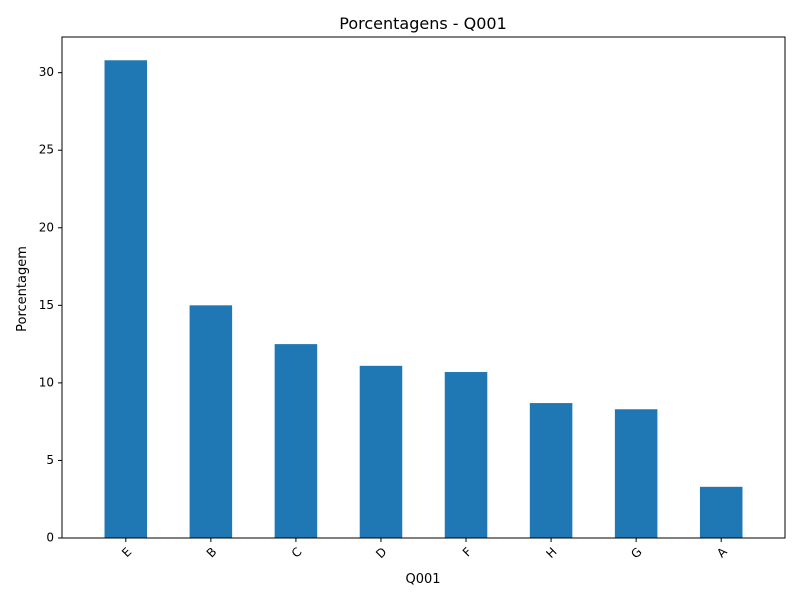 The width and height of the screenshot is (800, 604). What do you see at coordinates (46, 382) in the screenshot?
I see `y-tick-label-10: 10` at bounding box center [46, 382].